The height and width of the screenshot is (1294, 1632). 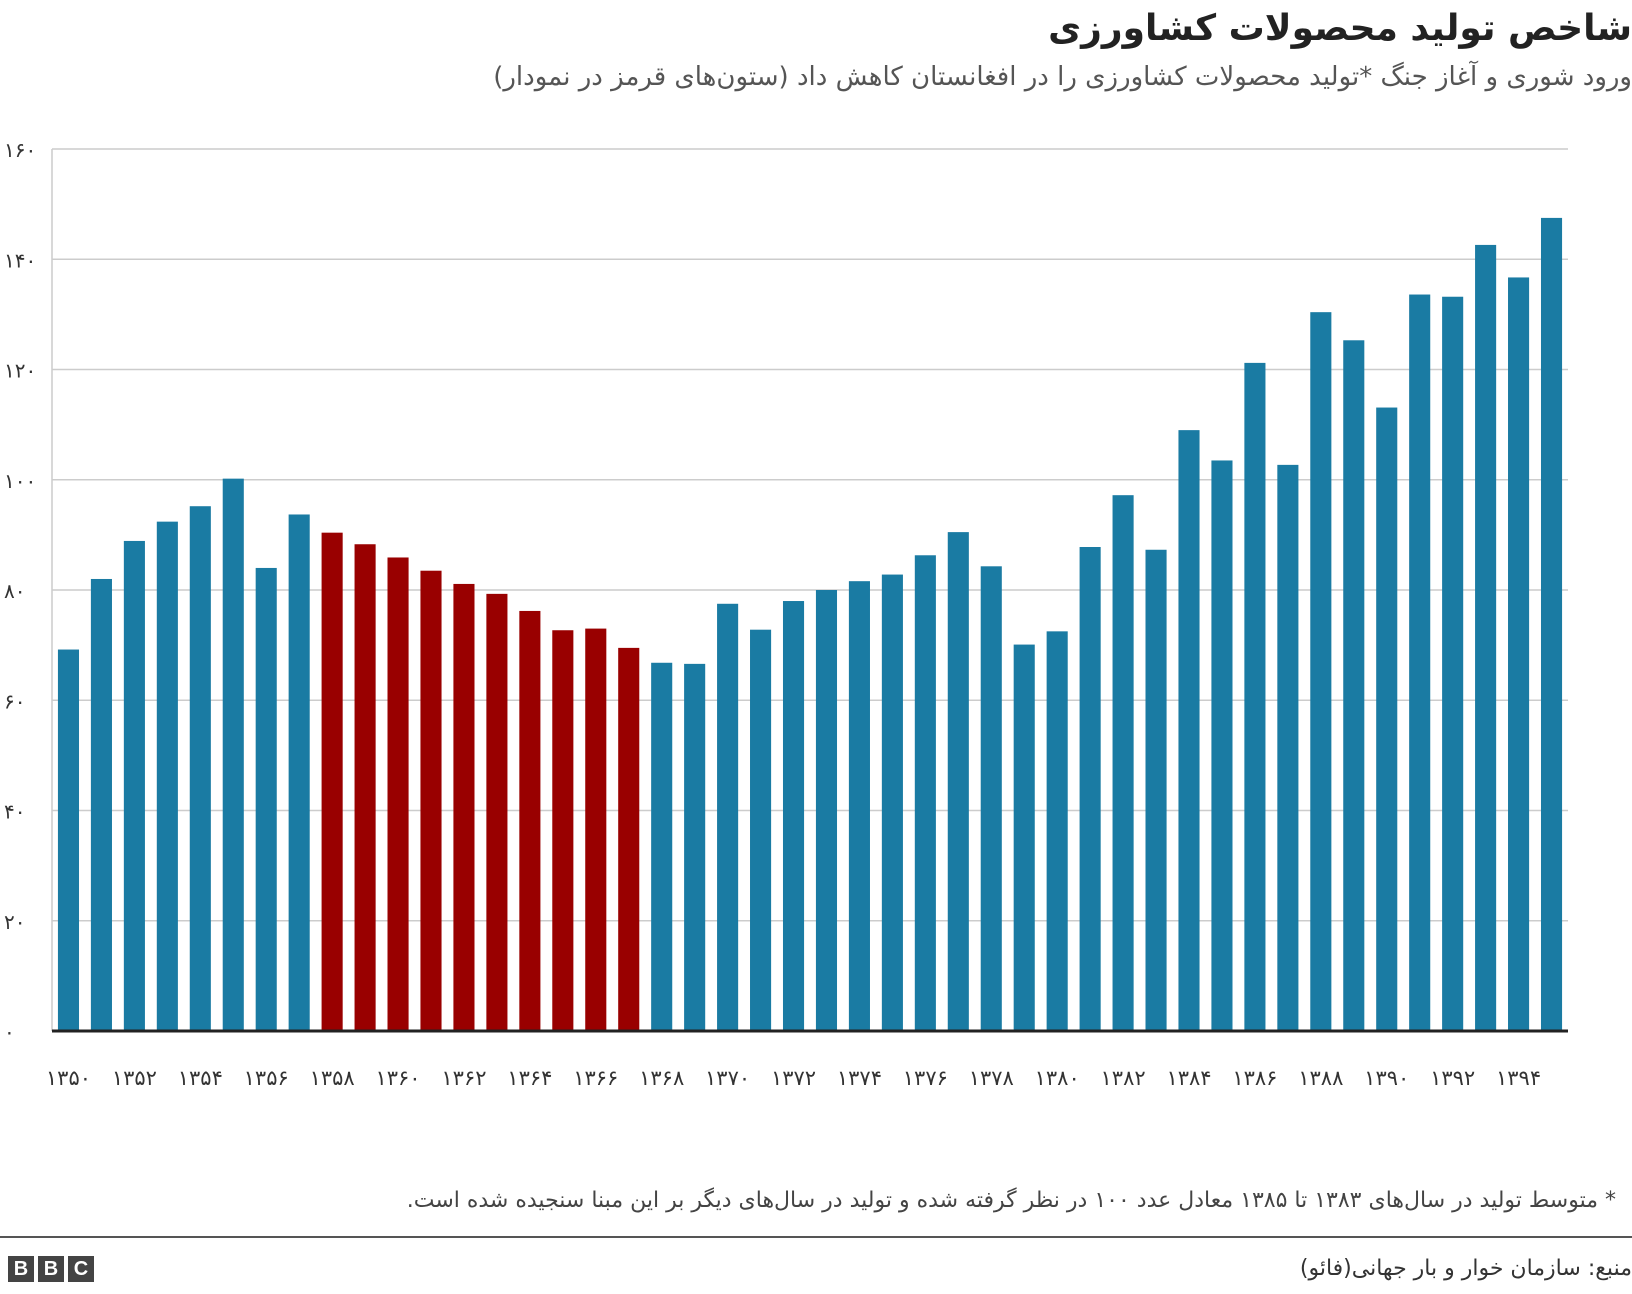 I want to click on x-tick-label: ۱۳۸۸, so click(x=1320, y=1078).